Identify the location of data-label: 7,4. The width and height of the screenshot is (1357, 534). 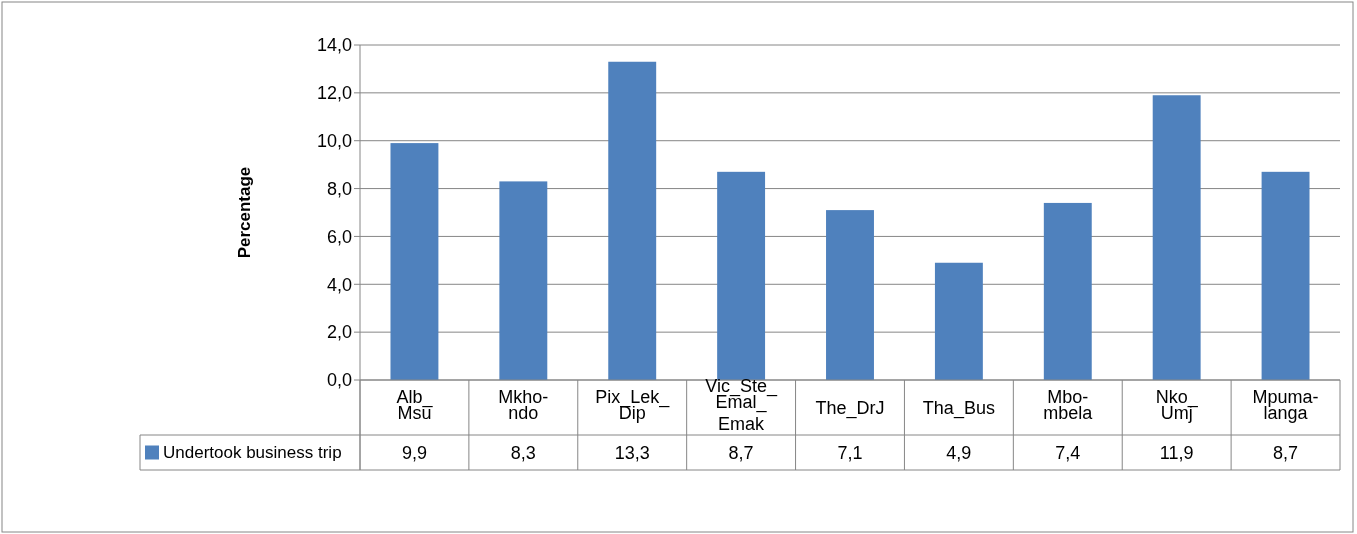
(1068, 452).